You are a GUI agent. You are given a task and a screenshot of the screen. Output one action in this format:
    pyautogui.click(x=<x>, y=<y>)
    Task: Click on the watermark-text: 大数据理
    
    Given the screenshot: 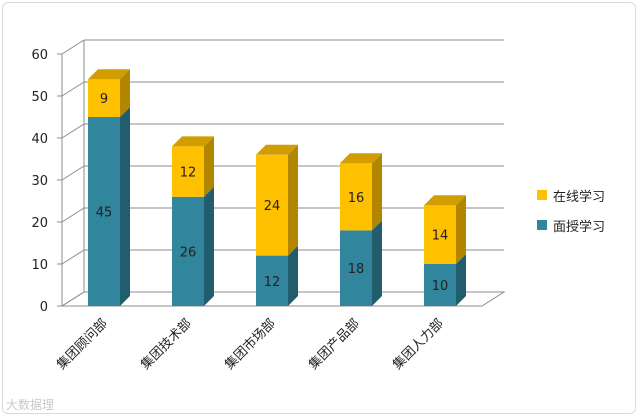 What is the action you would take?
    pyautogui.click(x=30, y=405)
    